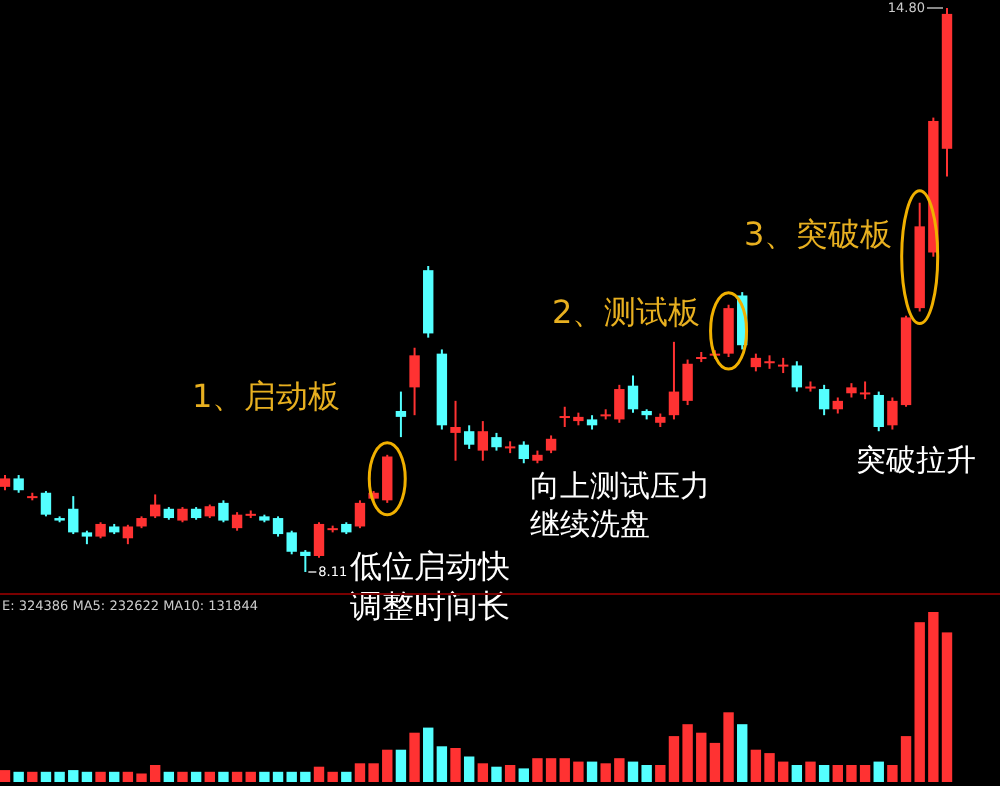 Image resolution: width=1000 pixels, height=786 pixels. Describe the element at coordinates (620, 486) in the screenshot. I see `annotation: 向上测试压力` at that location.